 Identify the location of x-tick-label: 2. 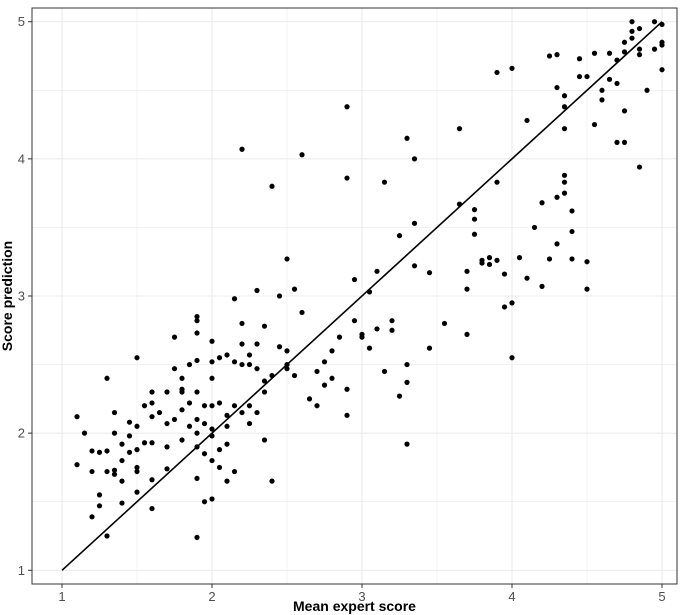
(211, 596).